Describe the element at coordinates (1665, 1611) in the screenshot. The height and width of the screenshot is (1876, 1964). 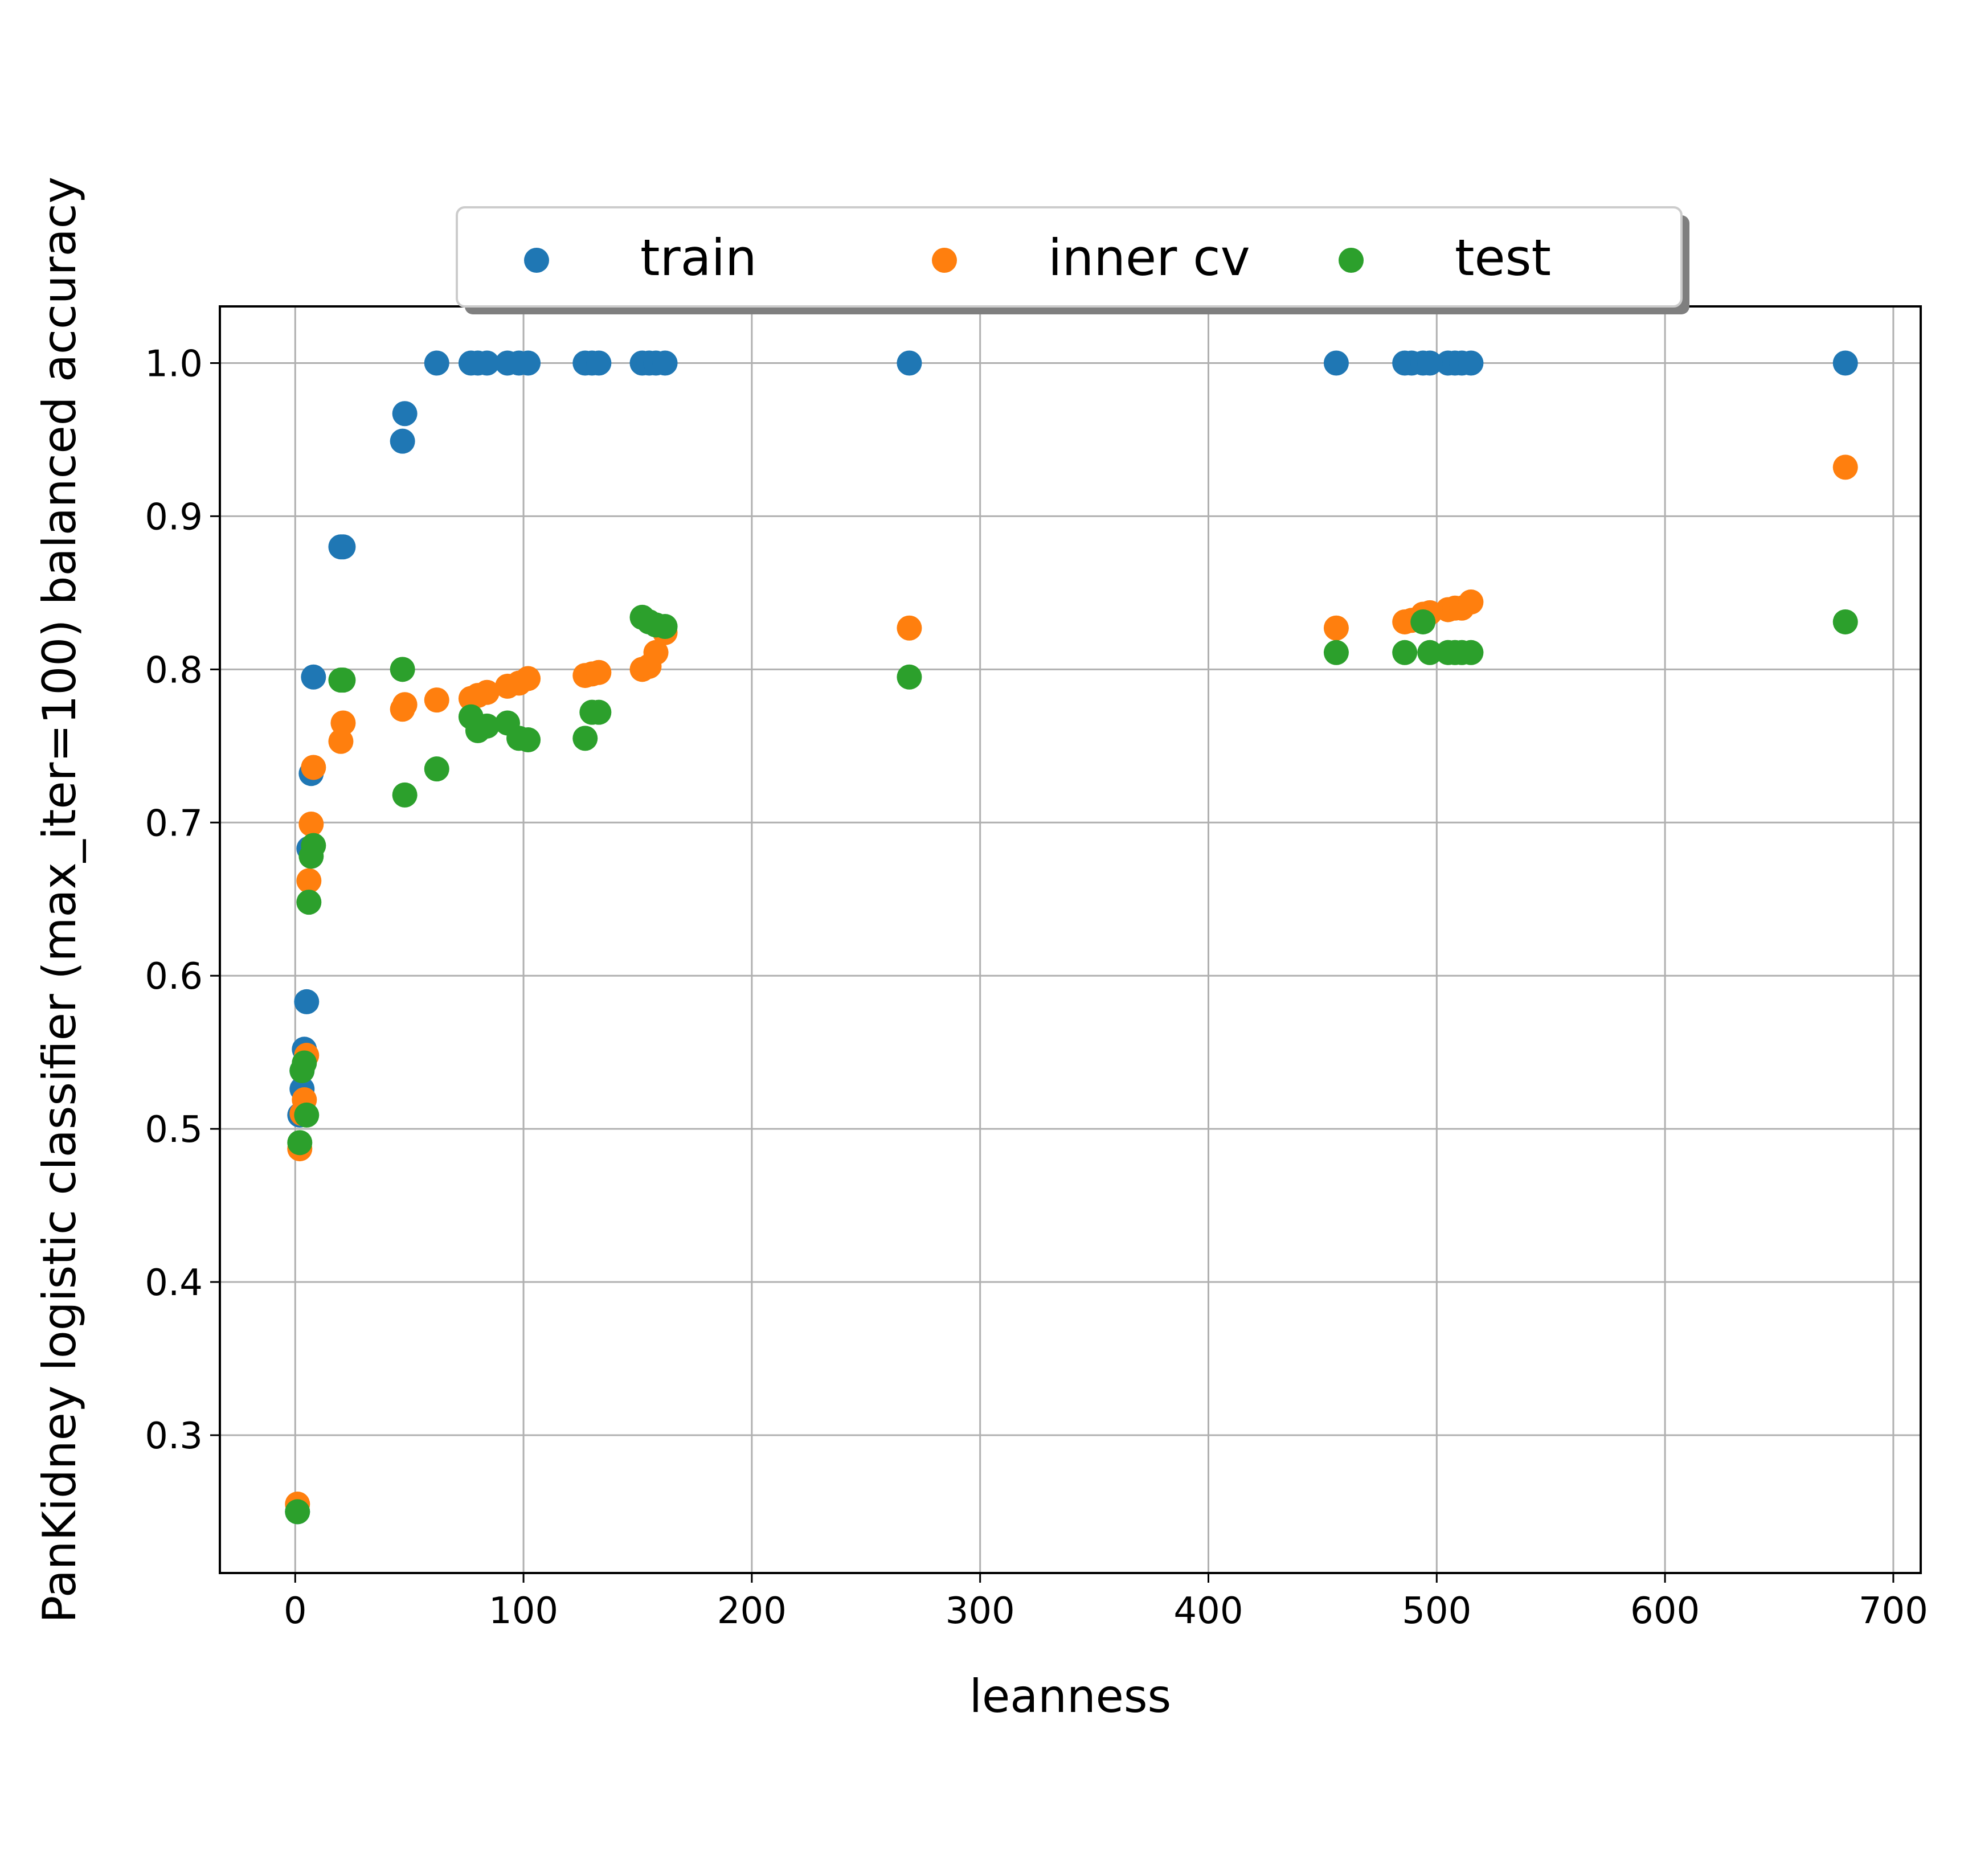
I see `x-tick-label: 600` at that location.